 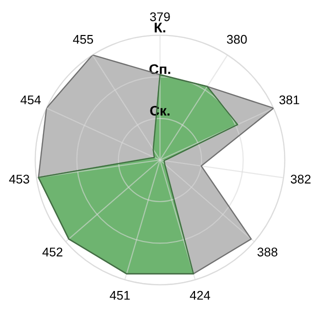 I want to click on spoke-label: 380, so click(x=236, y=39).